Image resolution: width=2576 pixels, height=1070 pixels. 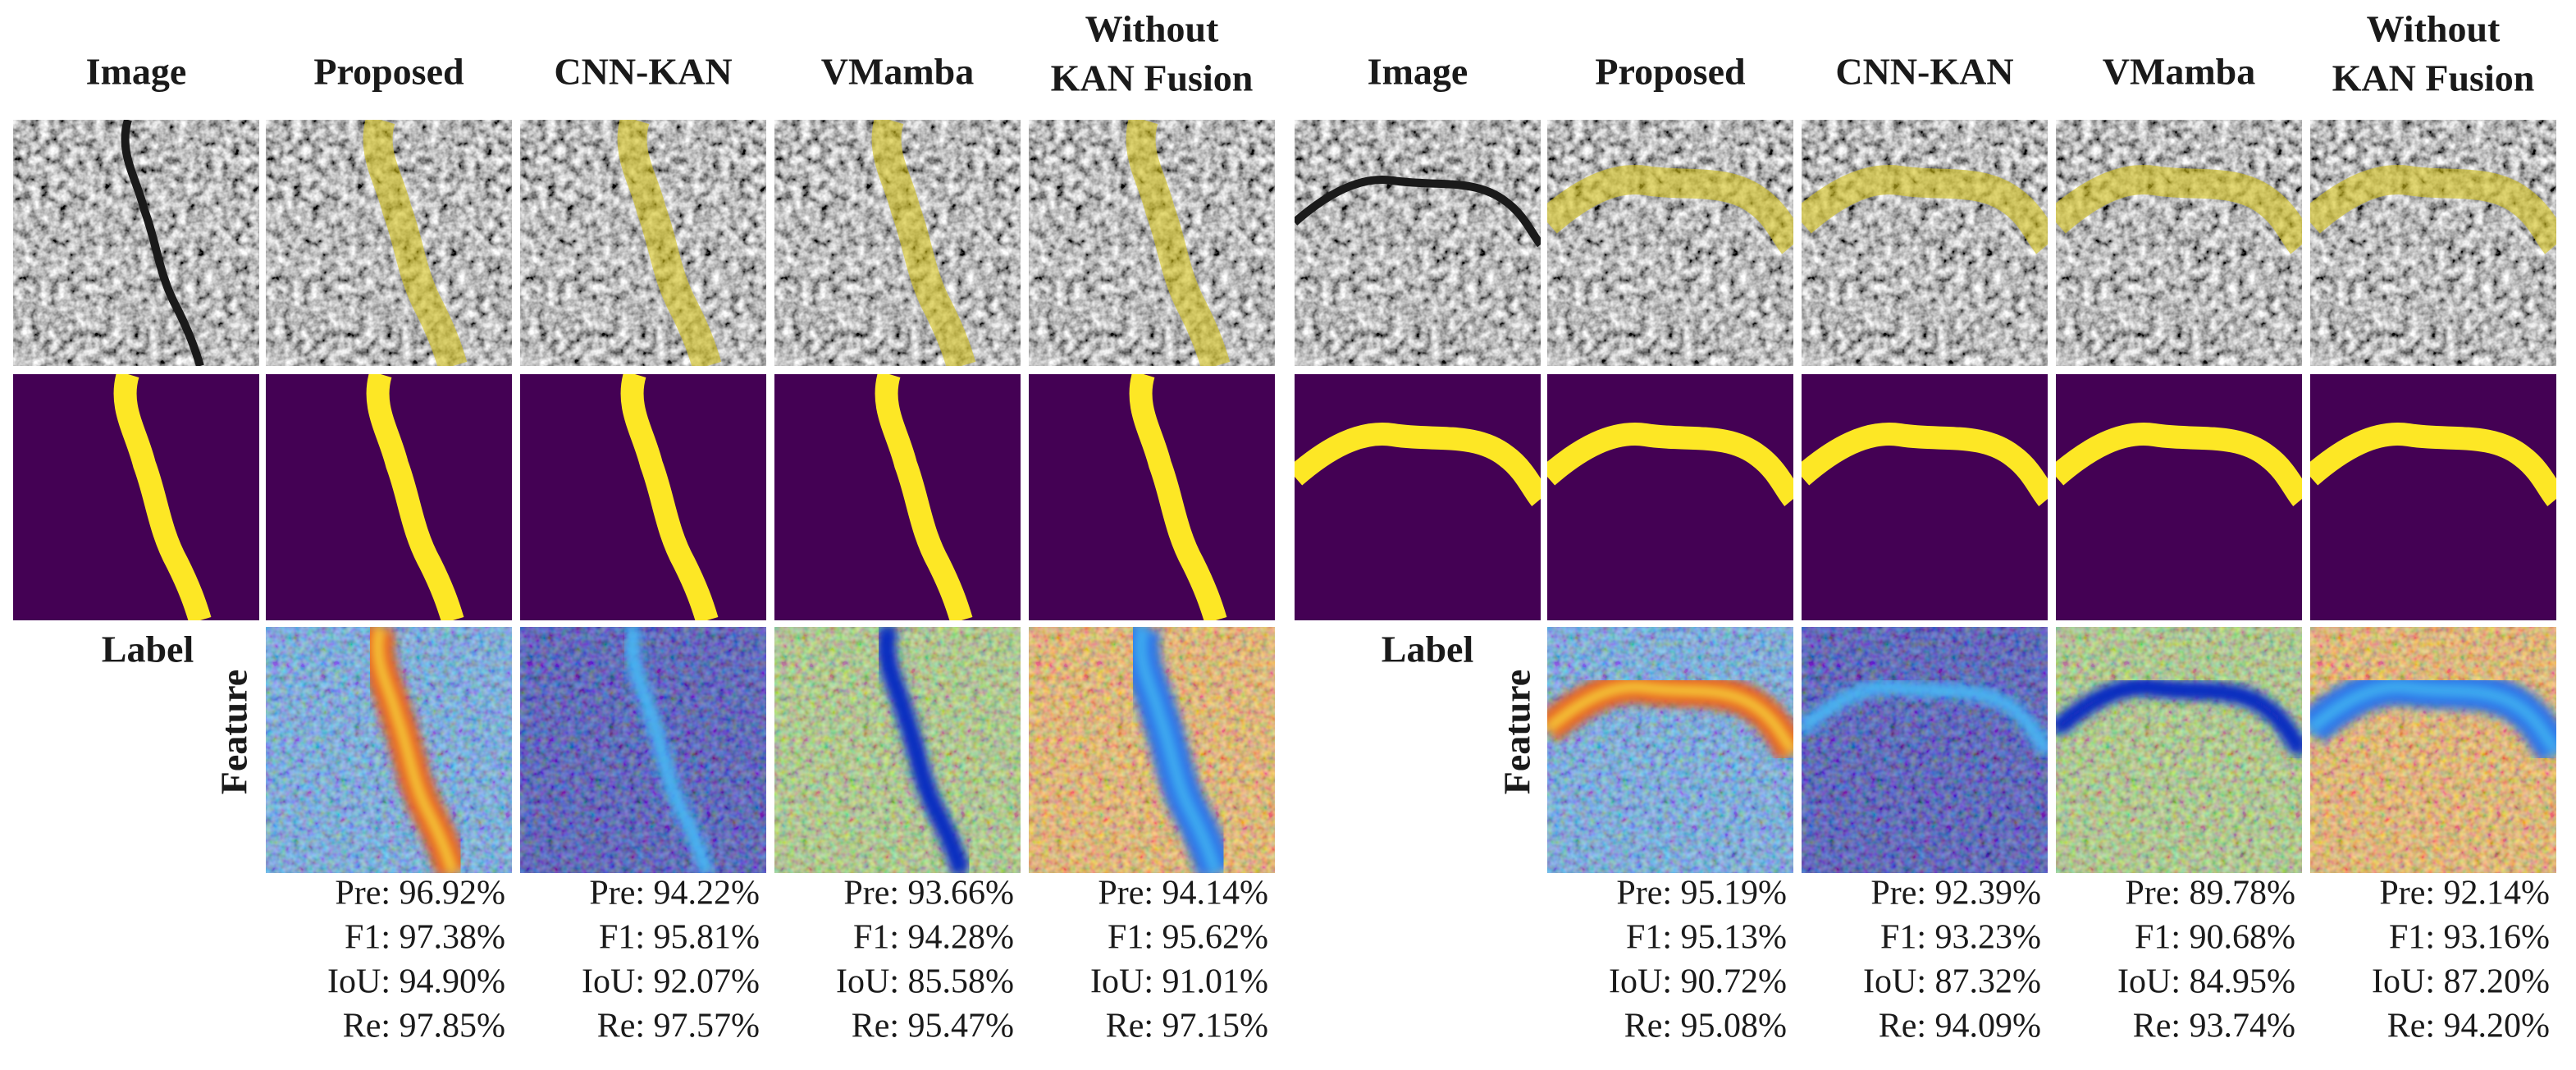 I want to click on metric: Re: 95.08%, so click(x=1706, y=1026).